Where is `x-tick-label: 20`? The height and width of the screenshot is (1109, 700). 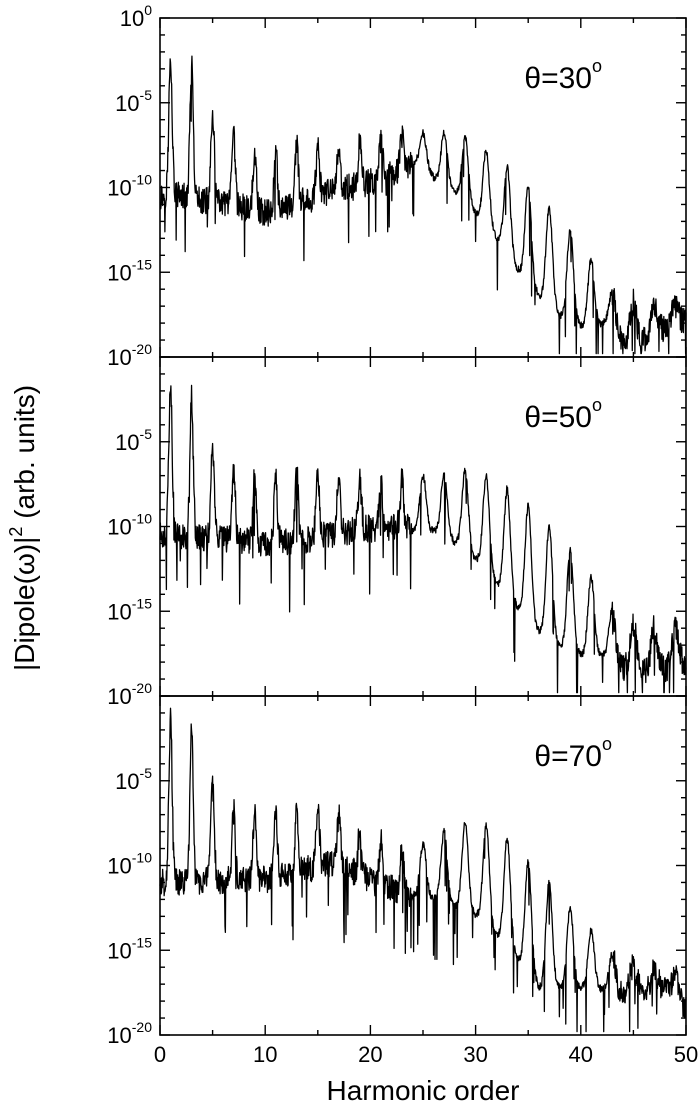 x-tick-label: 20 is located at coordinates (370, 1054).